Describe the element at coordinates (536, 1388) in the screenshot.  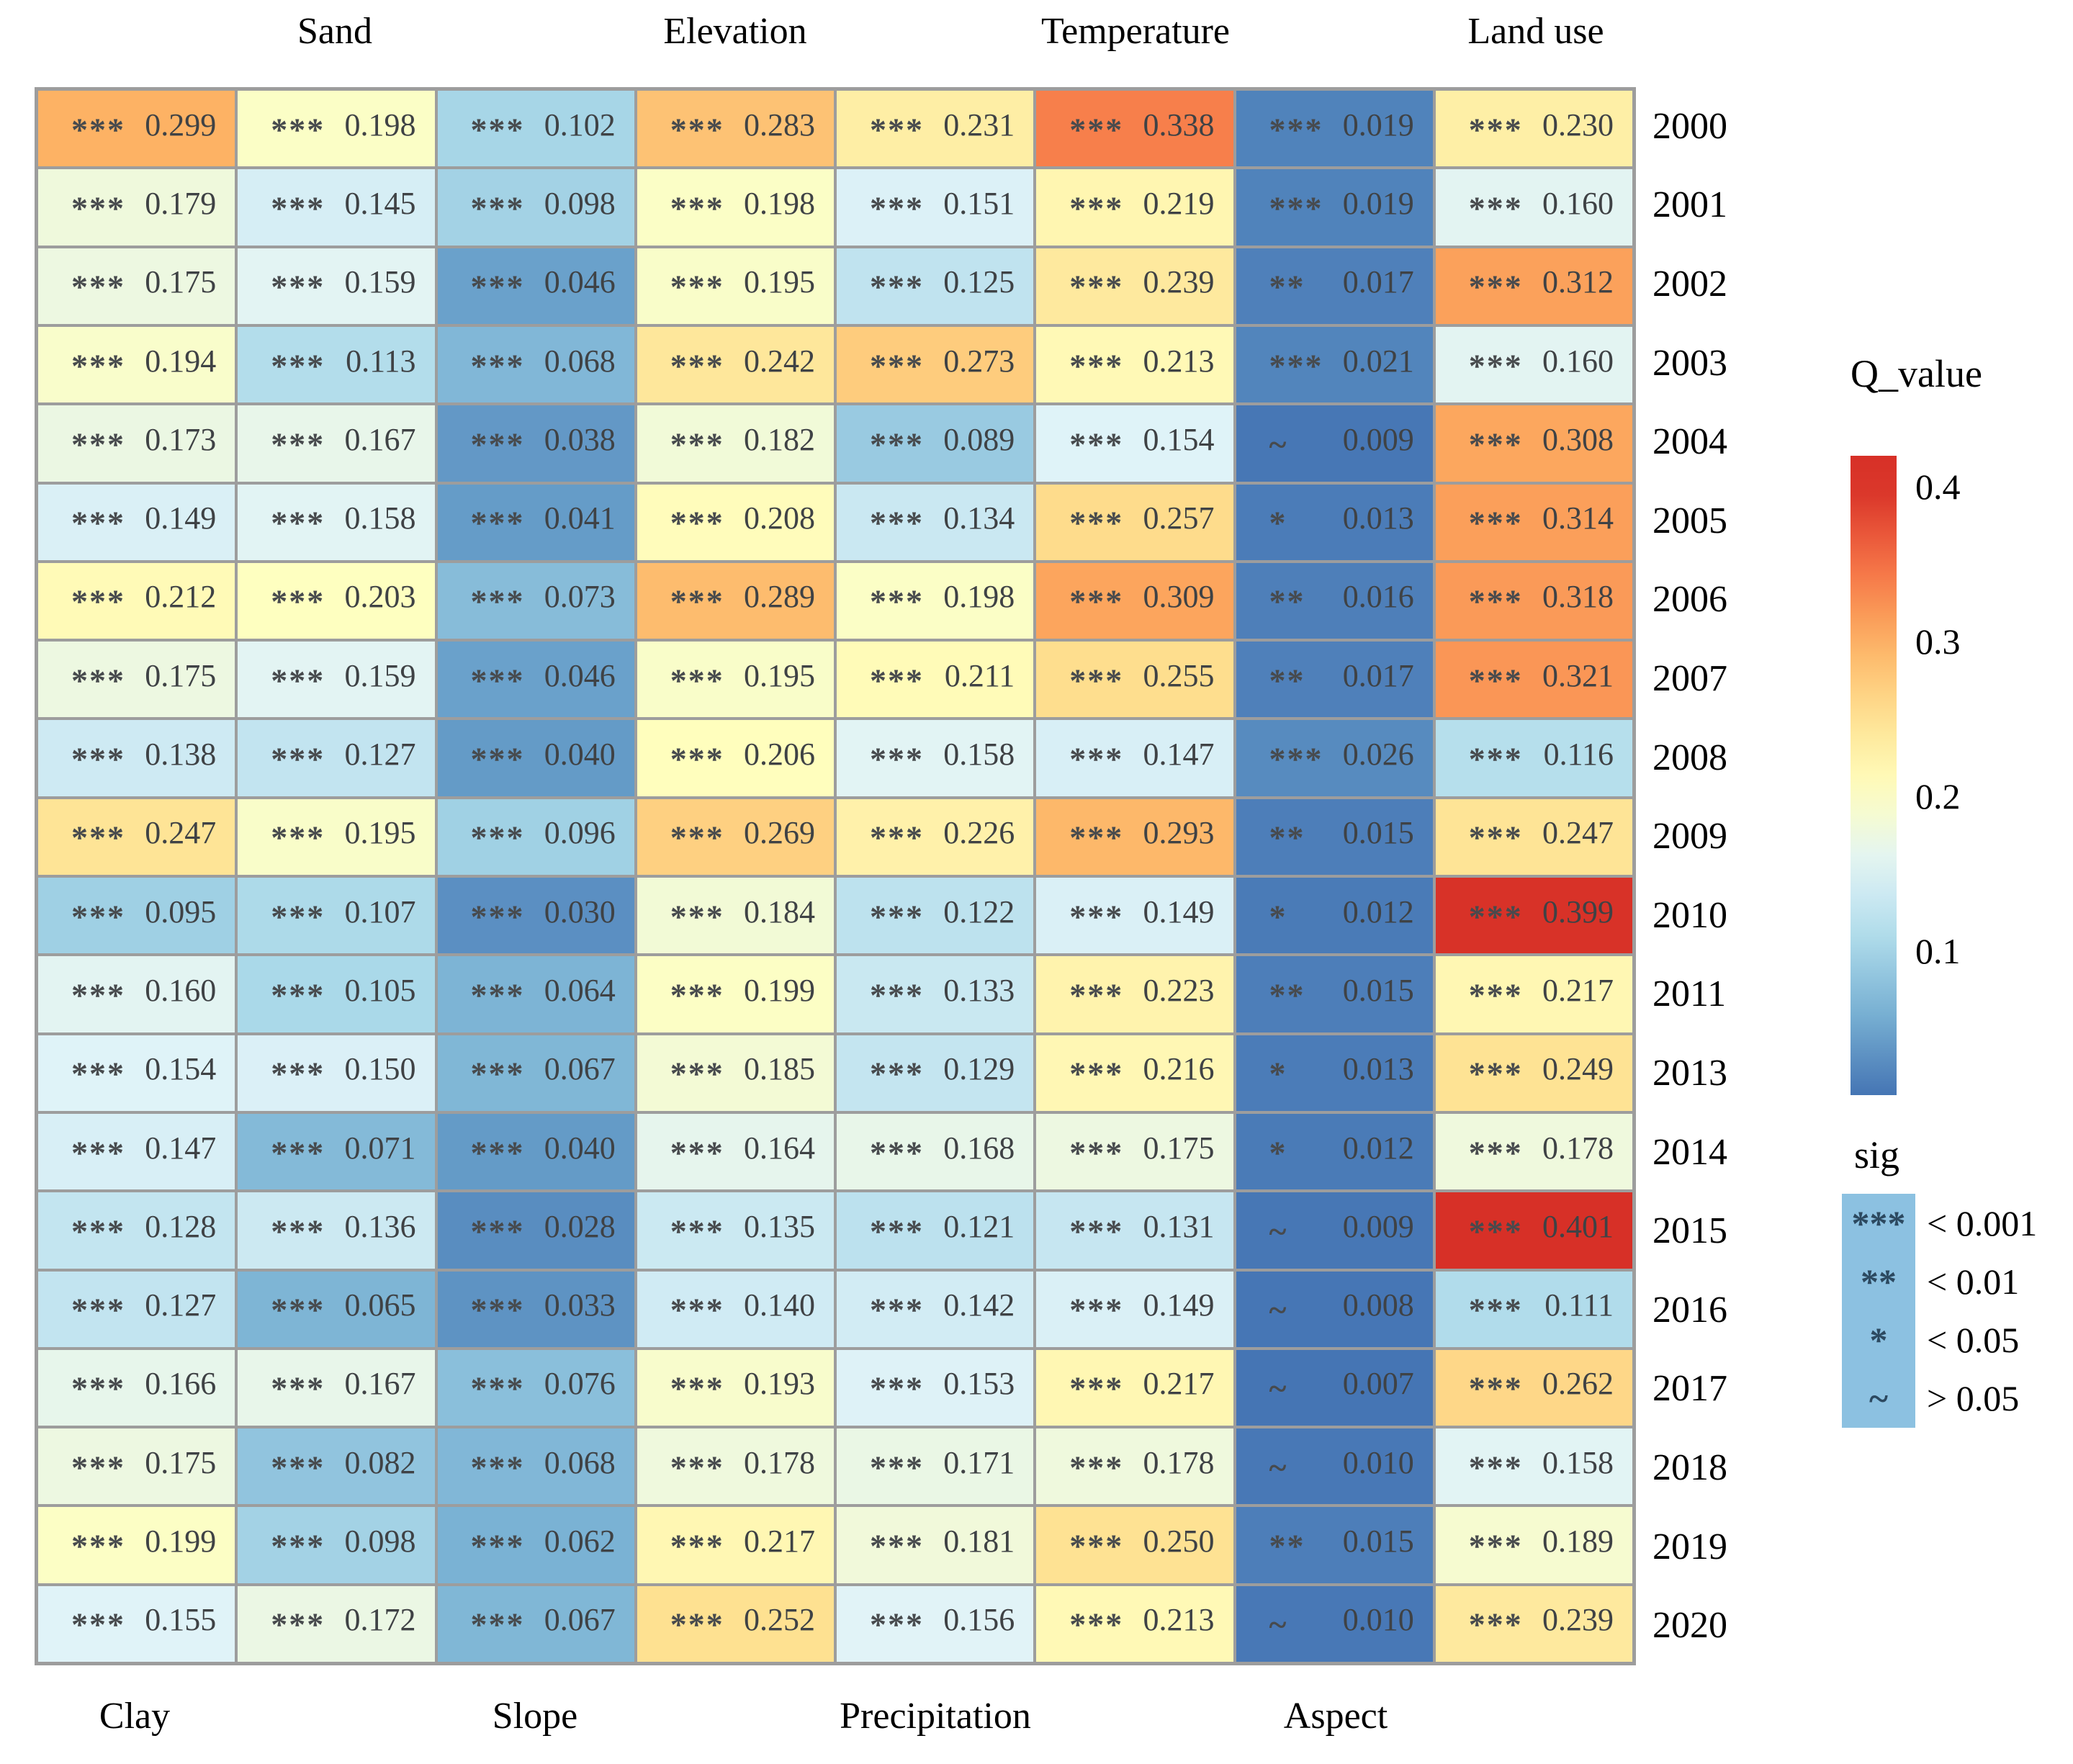
I see `heatmap-cell-2017-slope: *** 0.076` at that location.